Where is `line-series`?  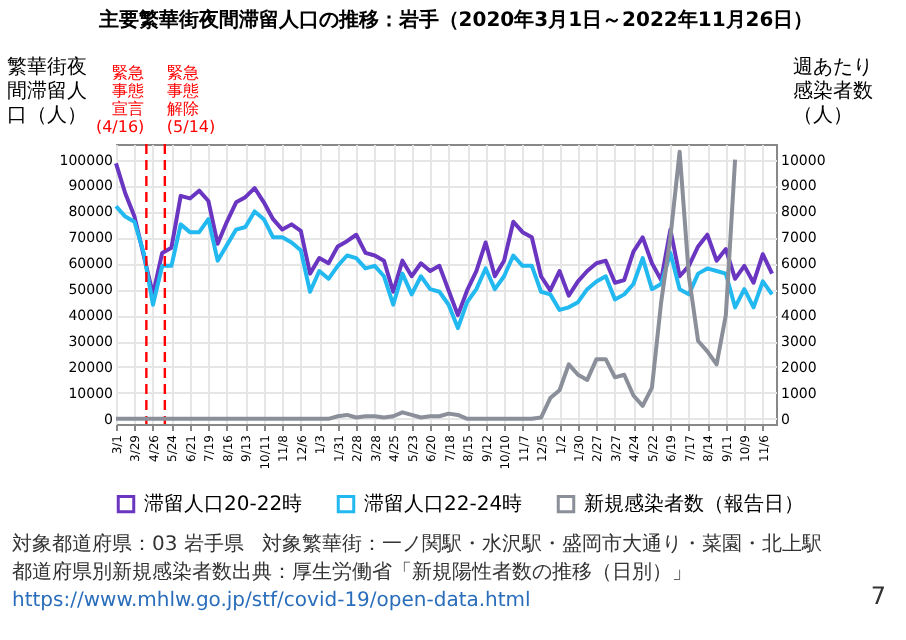 line-series is located at coordinates (444, 267).